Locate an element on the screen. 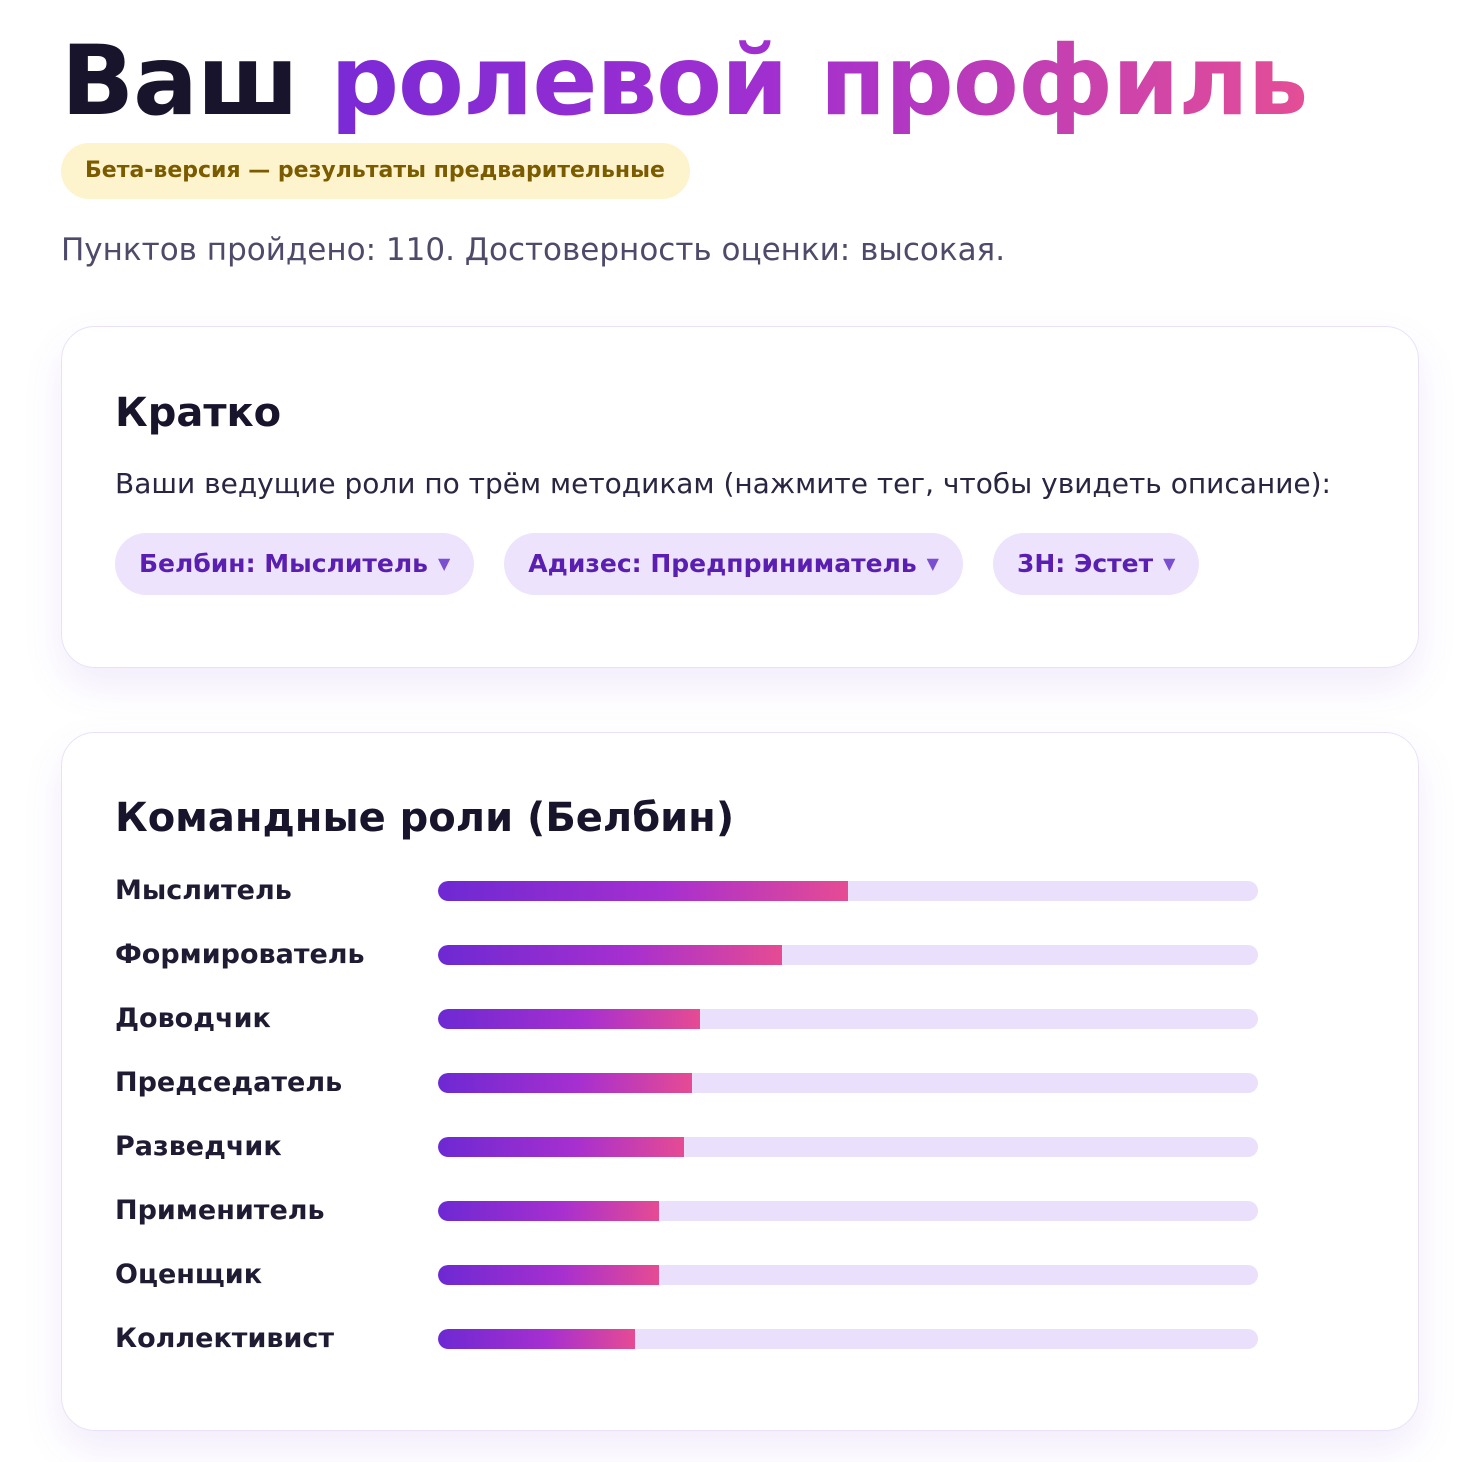 This screenshot has width=1480, height=1462. page-title-plain: Ваш is located at coordinates (180, 81).